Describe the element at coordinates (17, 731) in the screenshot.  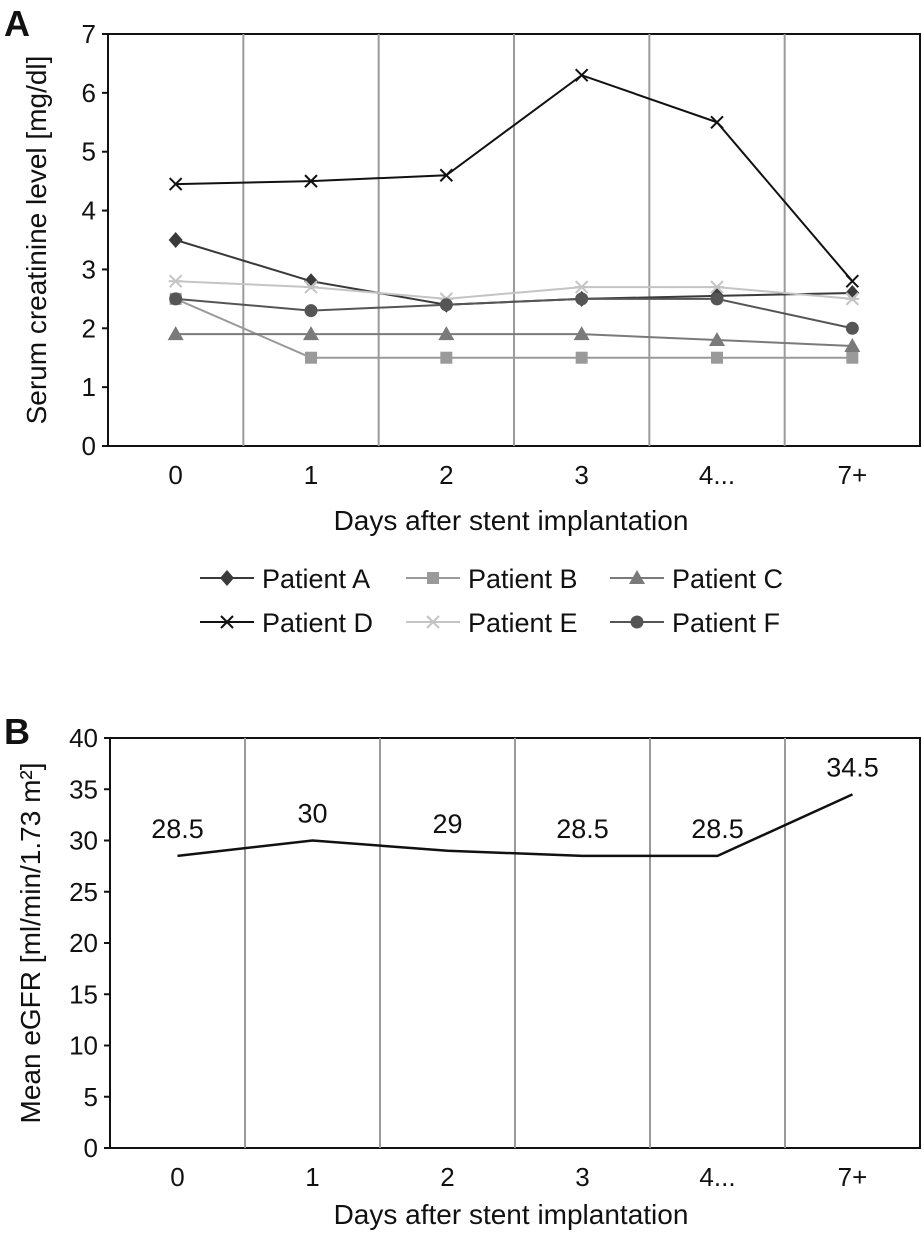
I see `panel-b-letter: B` at that location.